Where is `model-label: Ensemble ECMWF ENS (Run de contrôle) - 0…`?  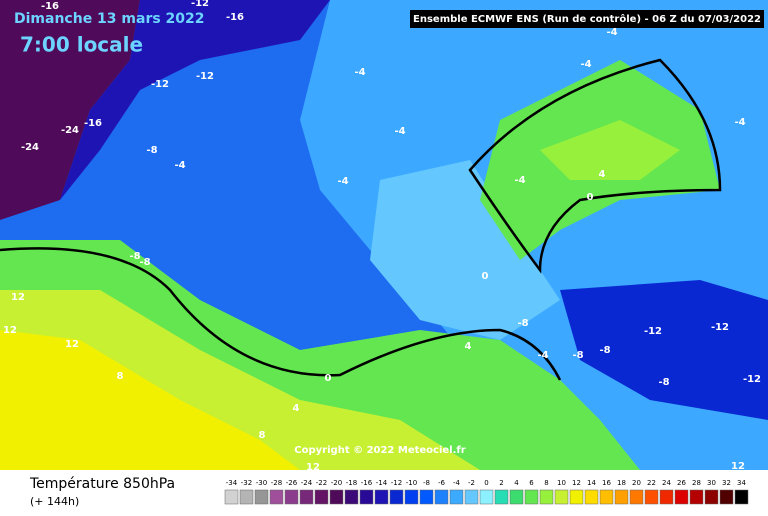 model-label: Ensemble ECMWF ENS (Run de contrôle) - 0… is located at coordinates (587, 19).